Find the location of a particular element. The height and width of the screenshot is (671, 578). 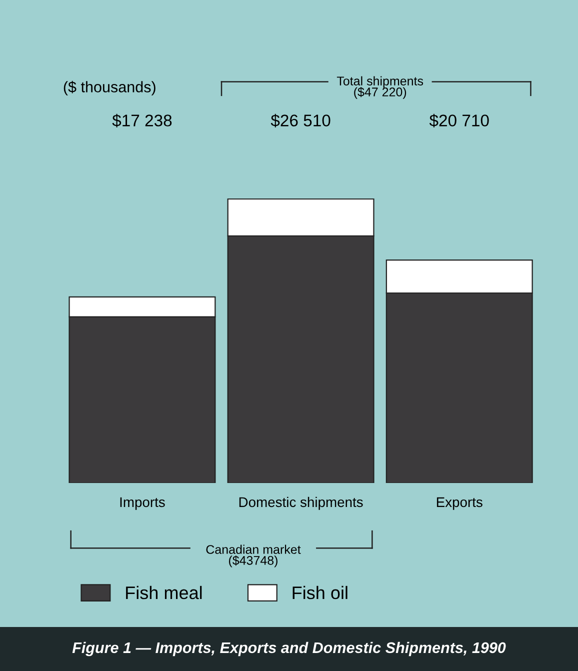

text: Canadian market ($43748) is located at coordinates (253, 556).